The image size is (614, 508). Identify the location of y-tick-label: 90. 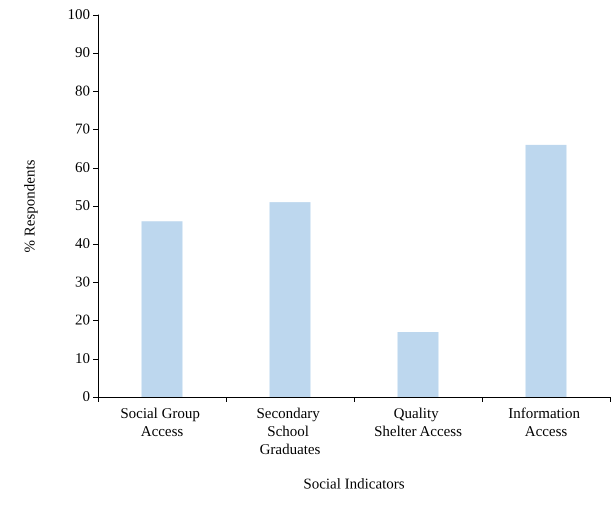
(82, 53).